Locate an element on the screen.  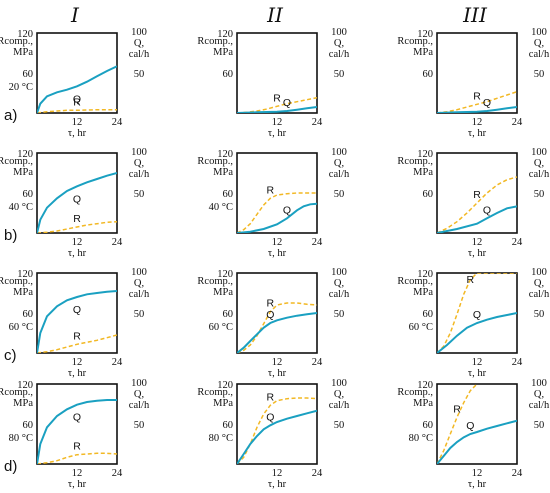
column-header-2: II is located at coordinates (275, 15).